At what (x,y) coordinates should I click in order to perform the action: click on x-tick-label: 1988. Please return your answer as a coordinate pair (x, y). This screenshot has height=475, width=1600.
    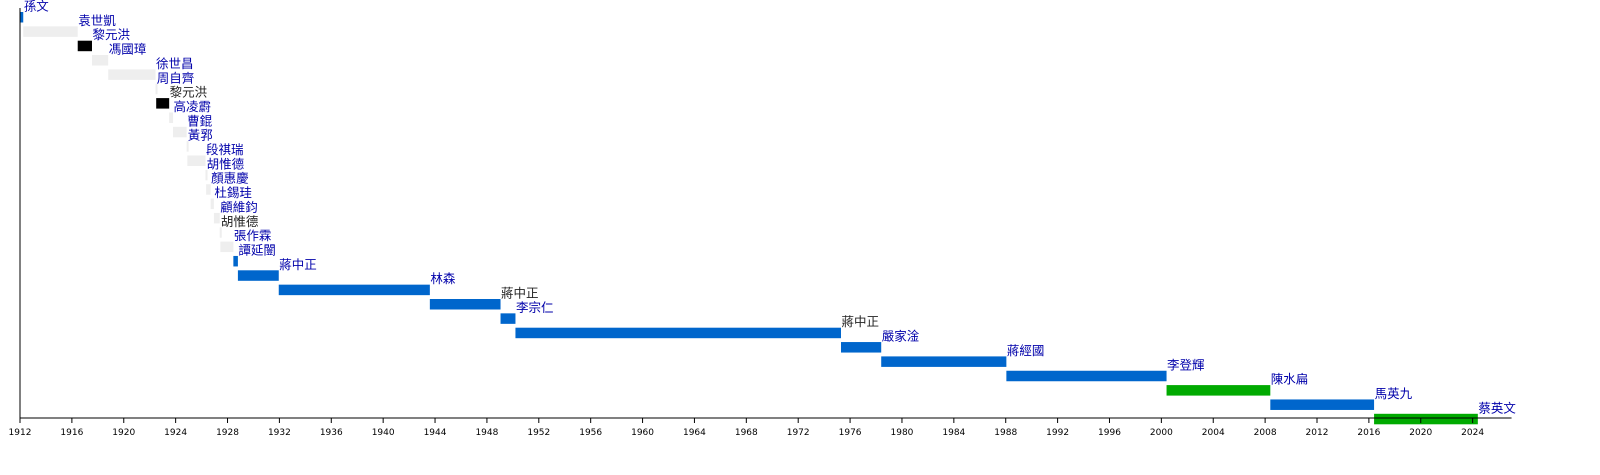
    Looking at the image, I should click on (1005, 433).